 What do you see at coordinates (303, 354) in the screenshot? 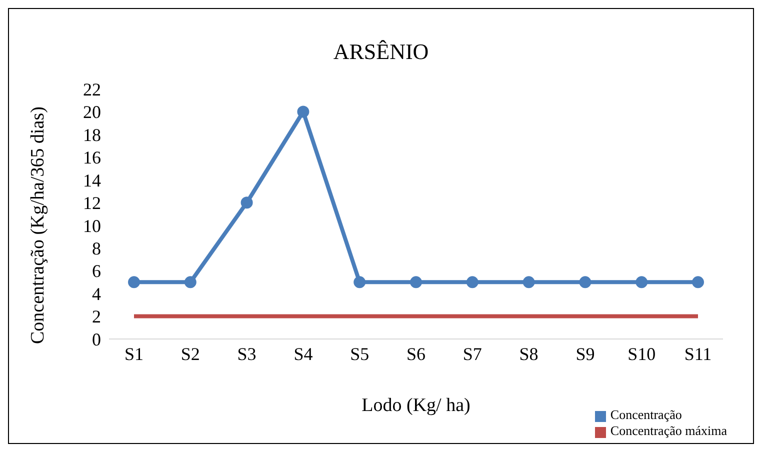
I see `x-tick-label: S4` at bounding box center [303, 354].